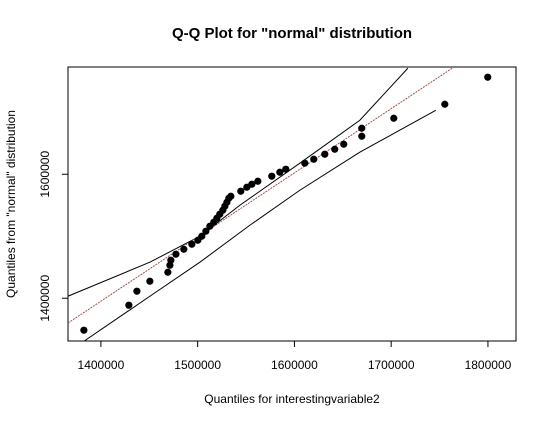  What do you see at coordinates (292, 399) in the screenshot?
I see `x-axis-label: Quantiles for interestingvariable2` at bounding box center [292, 399].